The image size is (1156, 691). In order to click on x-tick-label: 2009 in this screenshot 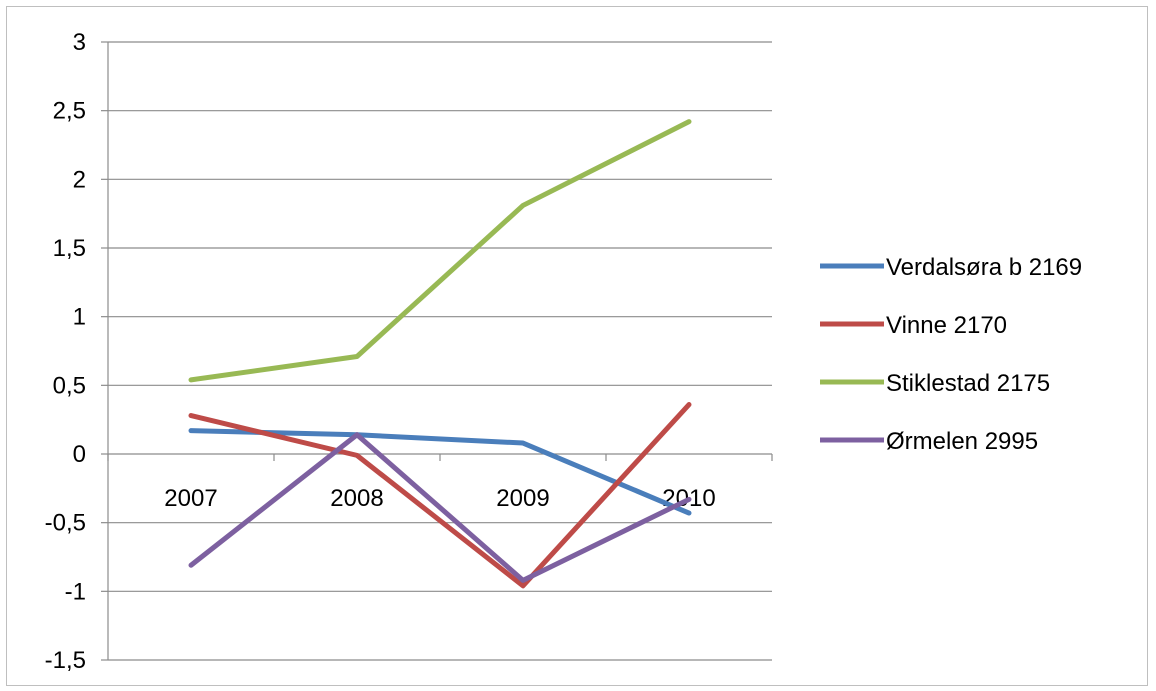, I will do `click(522, 498)`.